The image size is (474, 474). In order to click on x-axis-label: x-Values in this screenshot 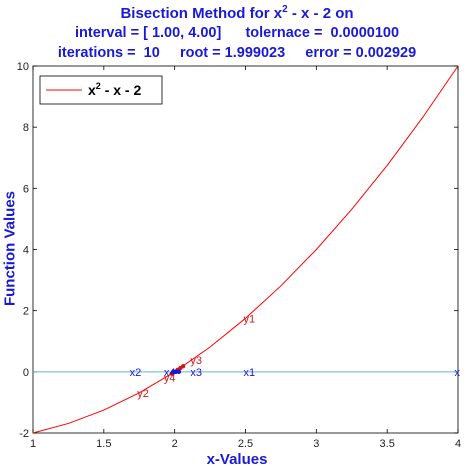, I will do `click(237, 459)`.